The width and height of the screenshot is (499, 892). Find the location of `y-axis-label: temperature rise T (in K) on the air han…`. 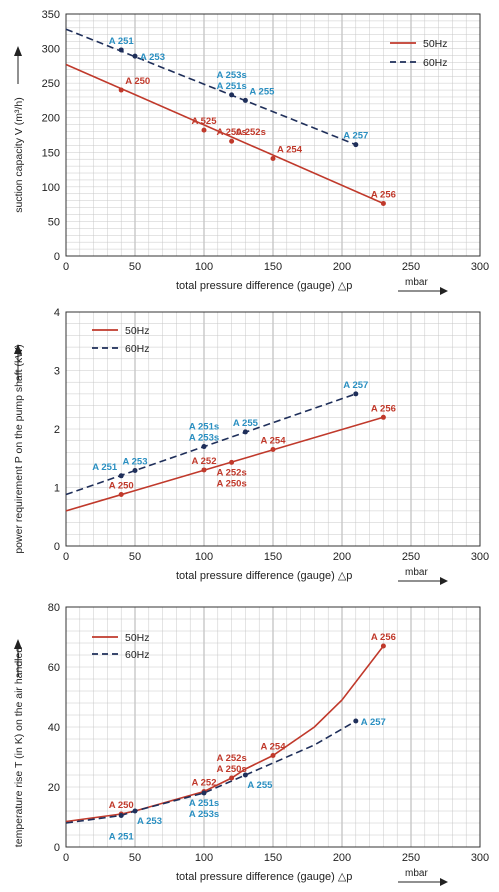

y-axis-label: temperature rise T (in K) on the air han… is located at coordinates (19, 747).